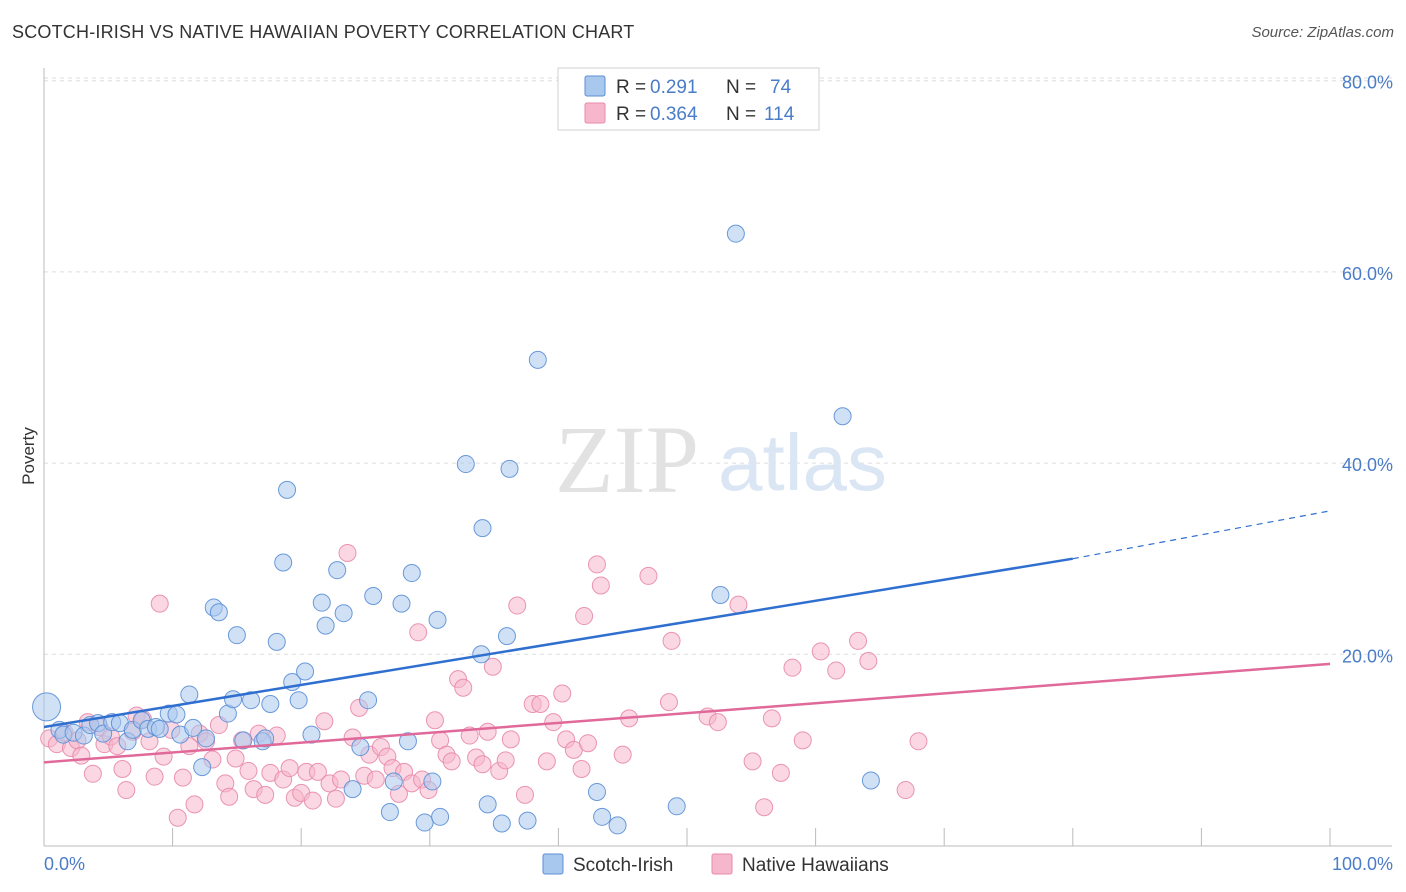 This screenshot has height=892, width=1406. Describe the element at coordinates (815, 865) in the screenshot. I see `bottom-legend-label-native-hawaiians: Native Hawaiians` at that location.